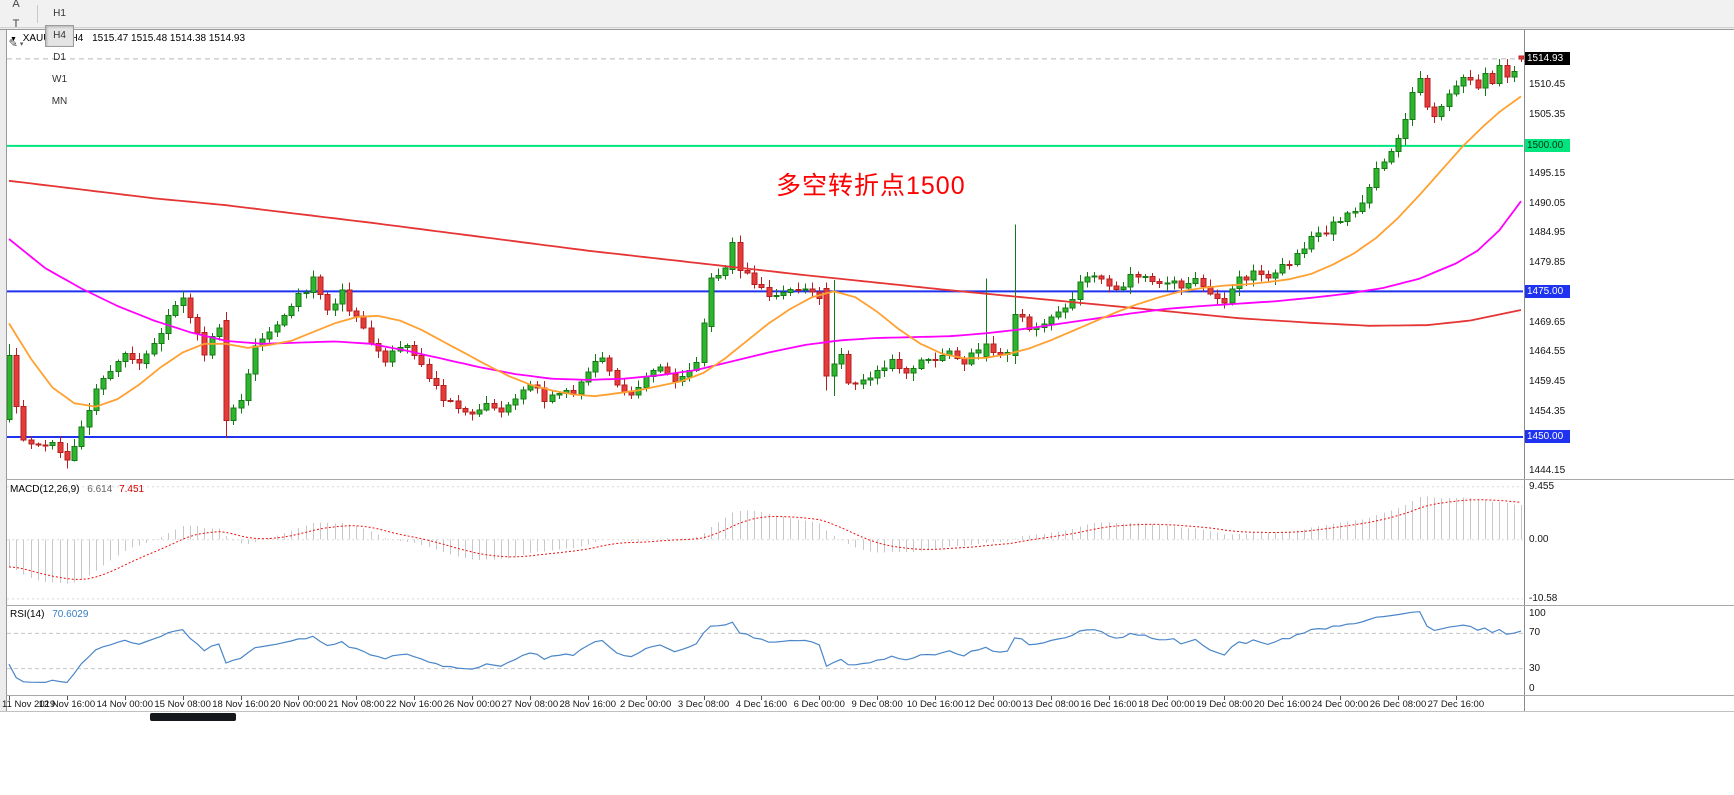  I want to click on scrollbar-thumb, so click(193, 717).